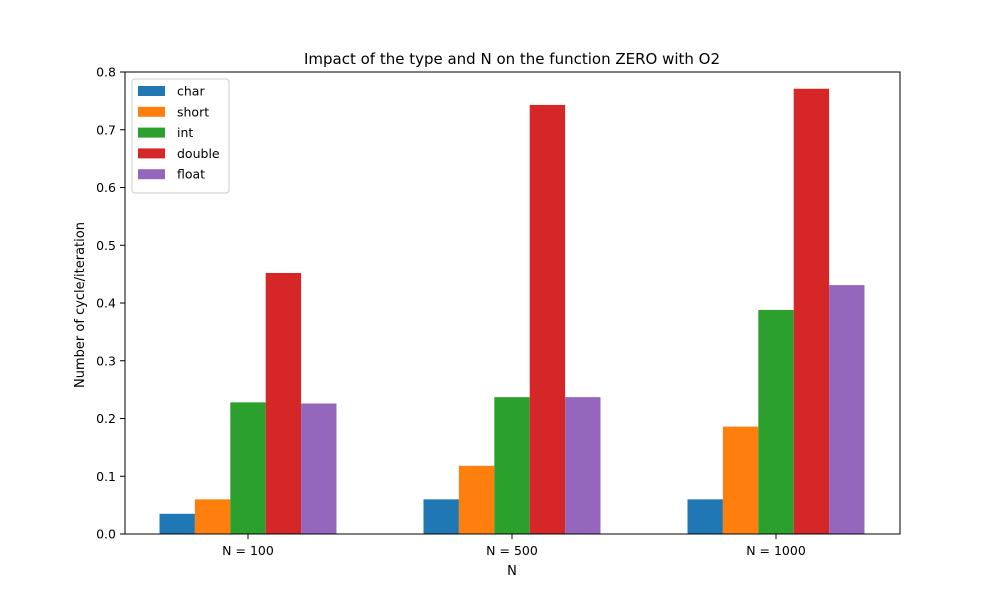  I want to click on y-tick-label: 0.3, so click(106, 360).